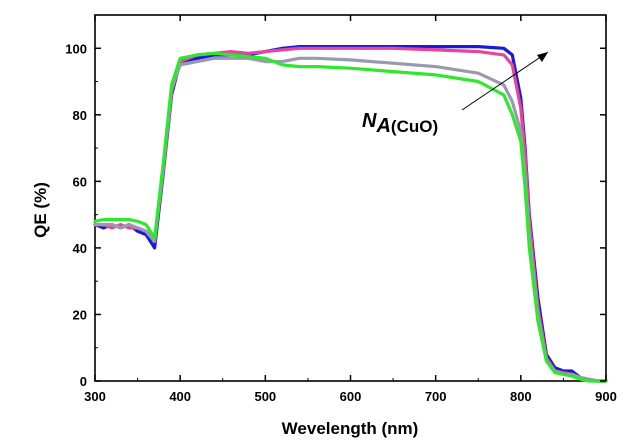 The height and width of the screenshot is (440, 622). I want to click on annotation-arrow, so click(505, 81).